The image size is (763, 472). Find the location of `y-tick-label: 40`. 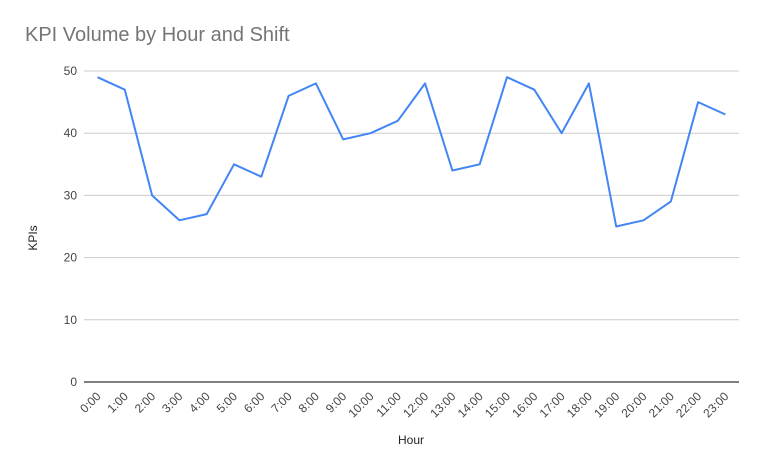

y-tick-label: 40 is located at coordinates (71, 133).